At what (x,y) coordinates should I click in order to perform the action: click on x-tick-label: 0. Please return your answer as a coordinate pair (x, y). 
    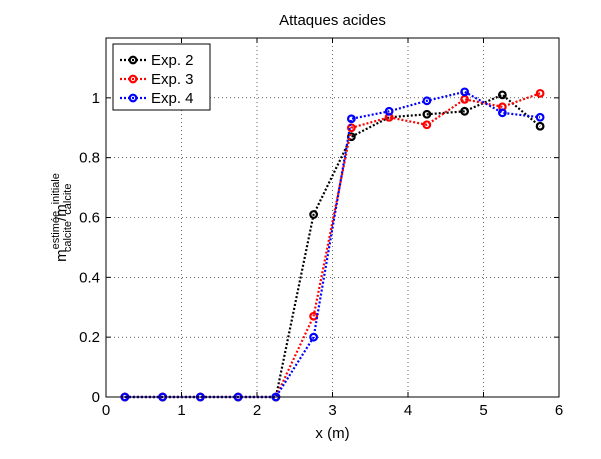
    Looking at the image, I should click on (106, 410).